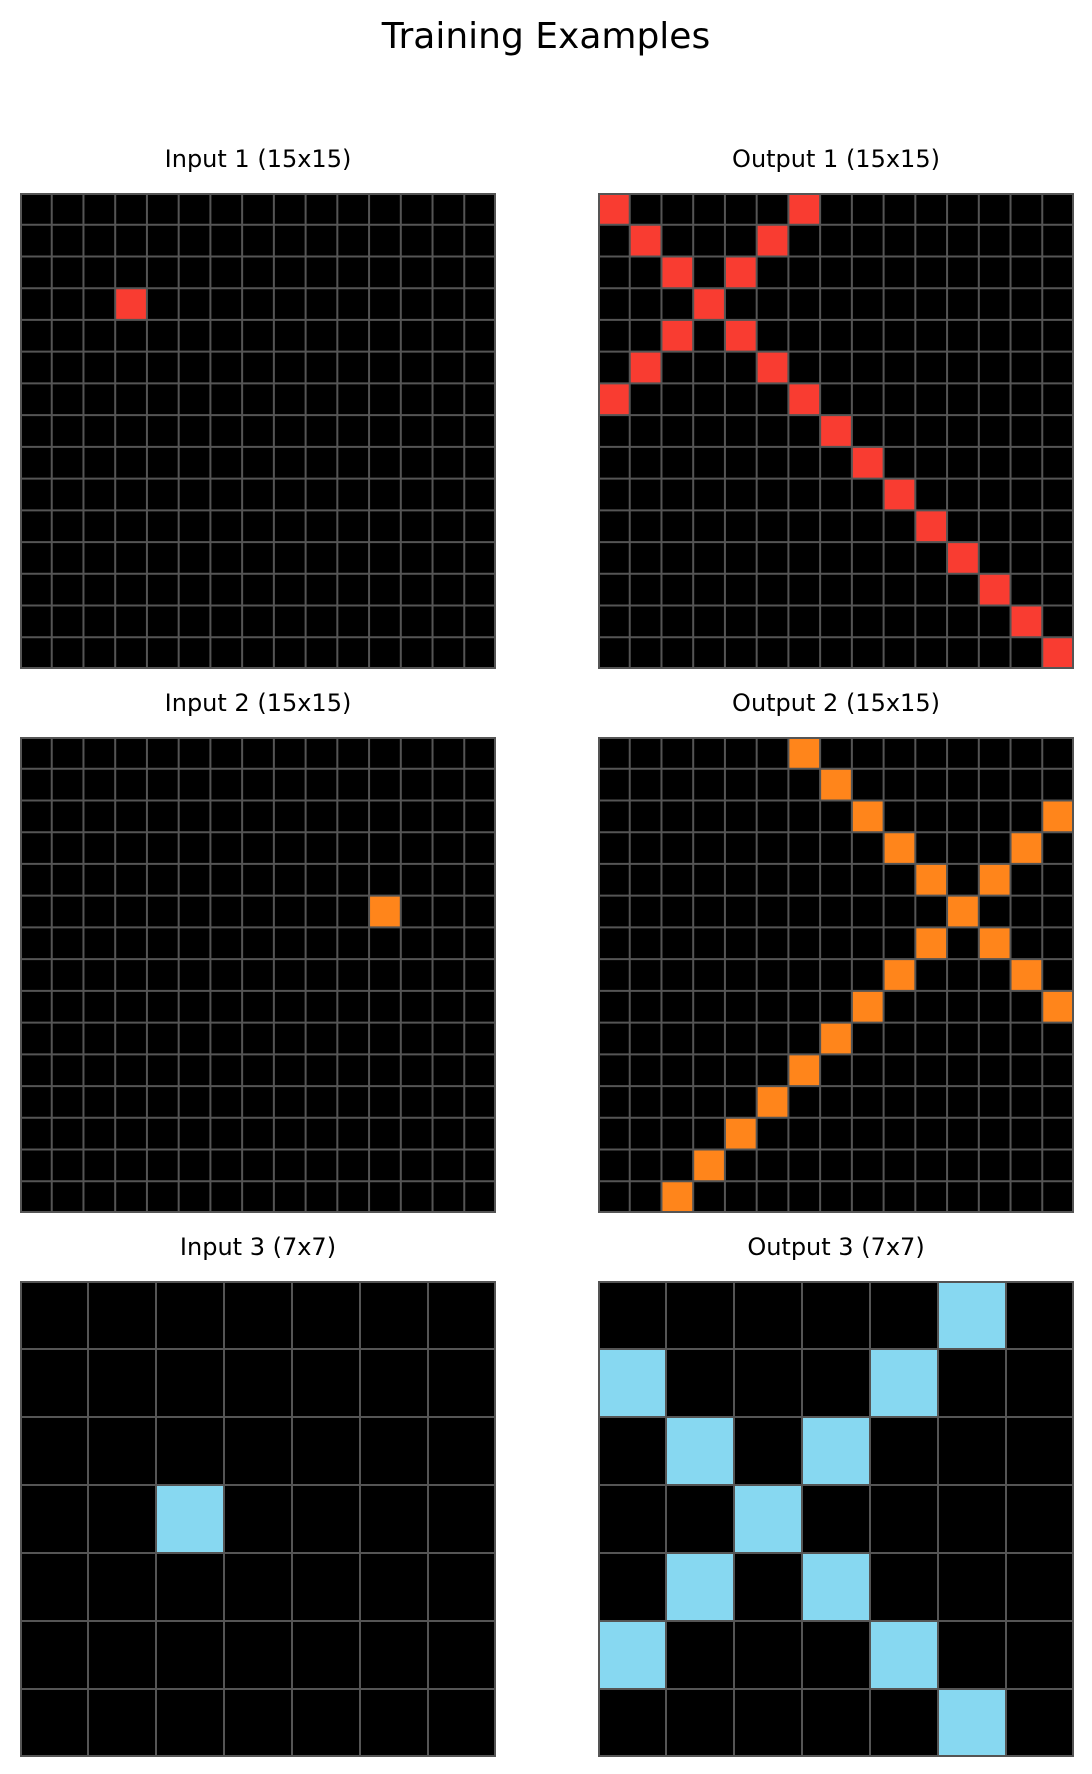 The width and height of the screenshot is (1092, 1774). I want to click on output-2-grid, so click(836, 975).